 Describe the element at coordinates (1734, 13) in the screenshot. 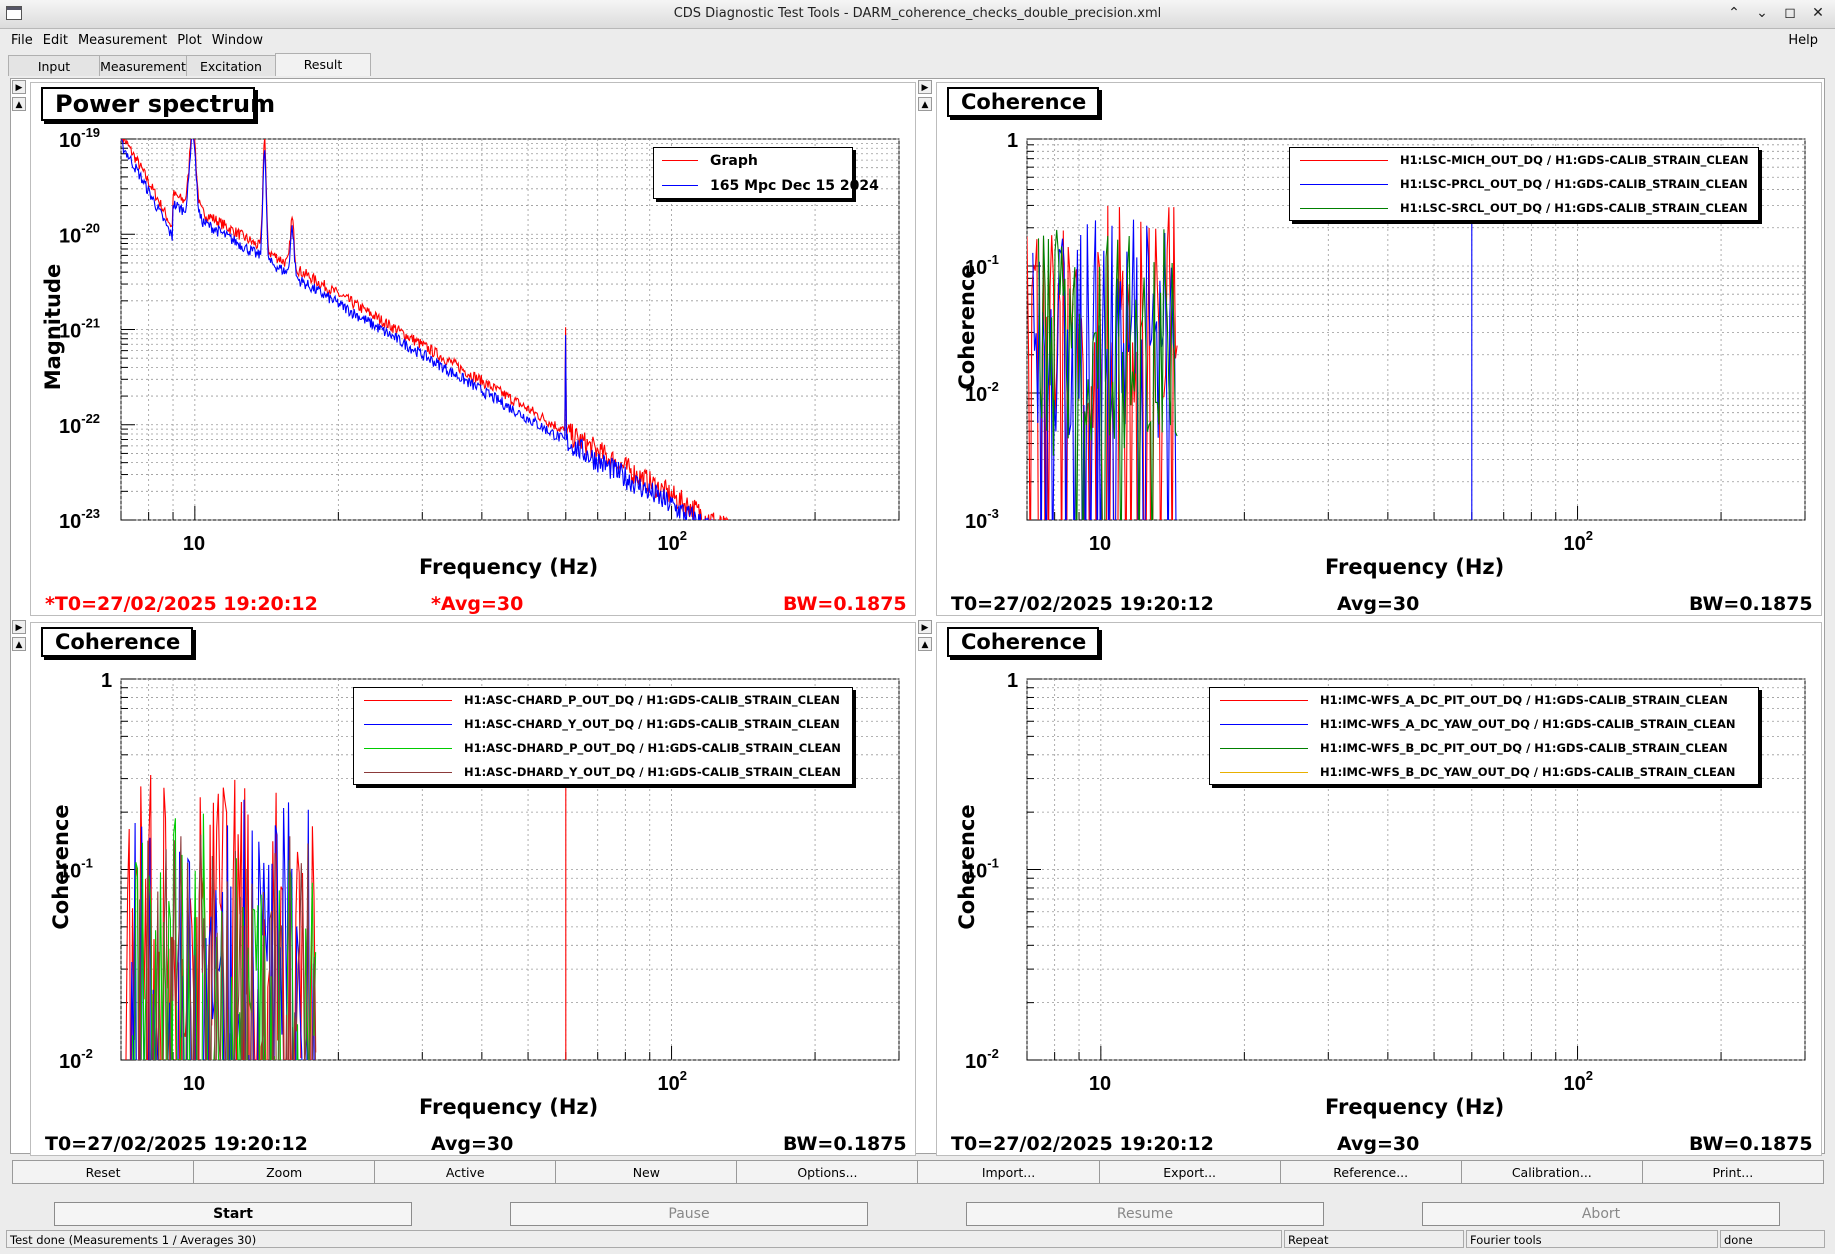

I see `chevron-up-icon: ⌃` at that location.